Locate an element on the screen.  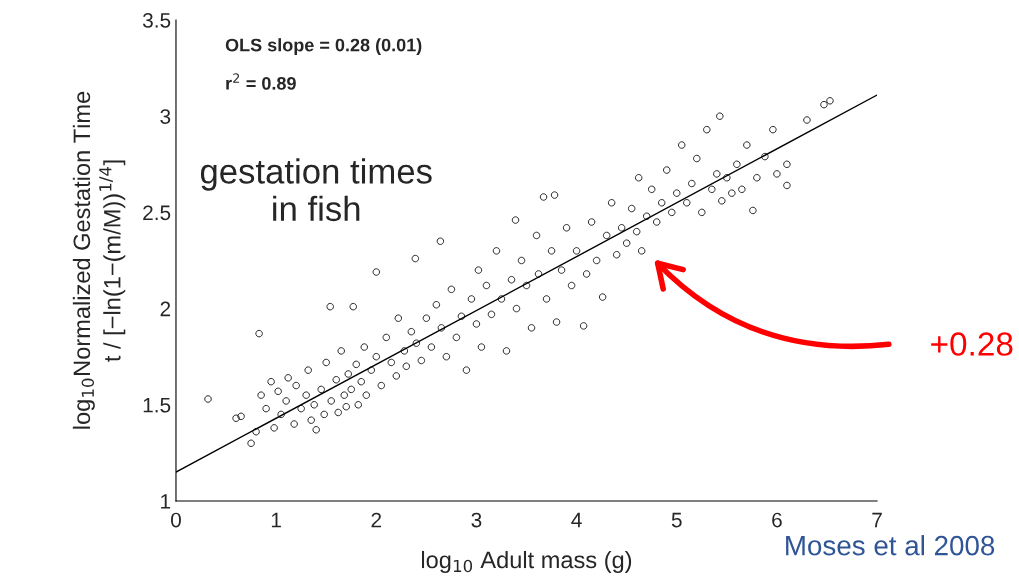
y-tick-label: 1.5 is located at coordinates (157, 405).